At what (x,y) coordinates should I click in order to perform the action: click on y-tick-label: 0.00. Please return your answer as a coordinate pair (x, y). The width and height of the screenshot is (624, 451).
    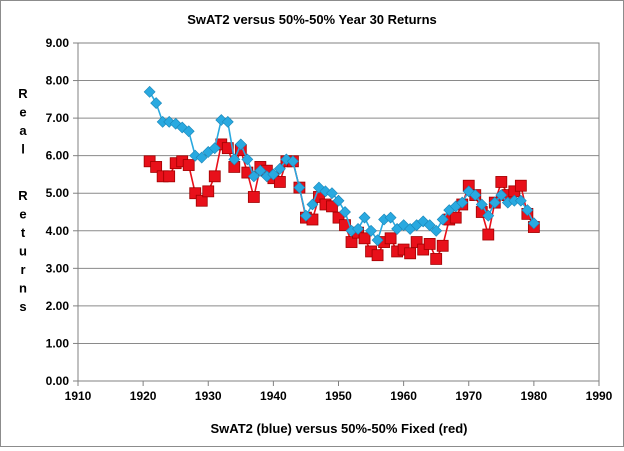
    Looking at the image, I should click on (58, 381).